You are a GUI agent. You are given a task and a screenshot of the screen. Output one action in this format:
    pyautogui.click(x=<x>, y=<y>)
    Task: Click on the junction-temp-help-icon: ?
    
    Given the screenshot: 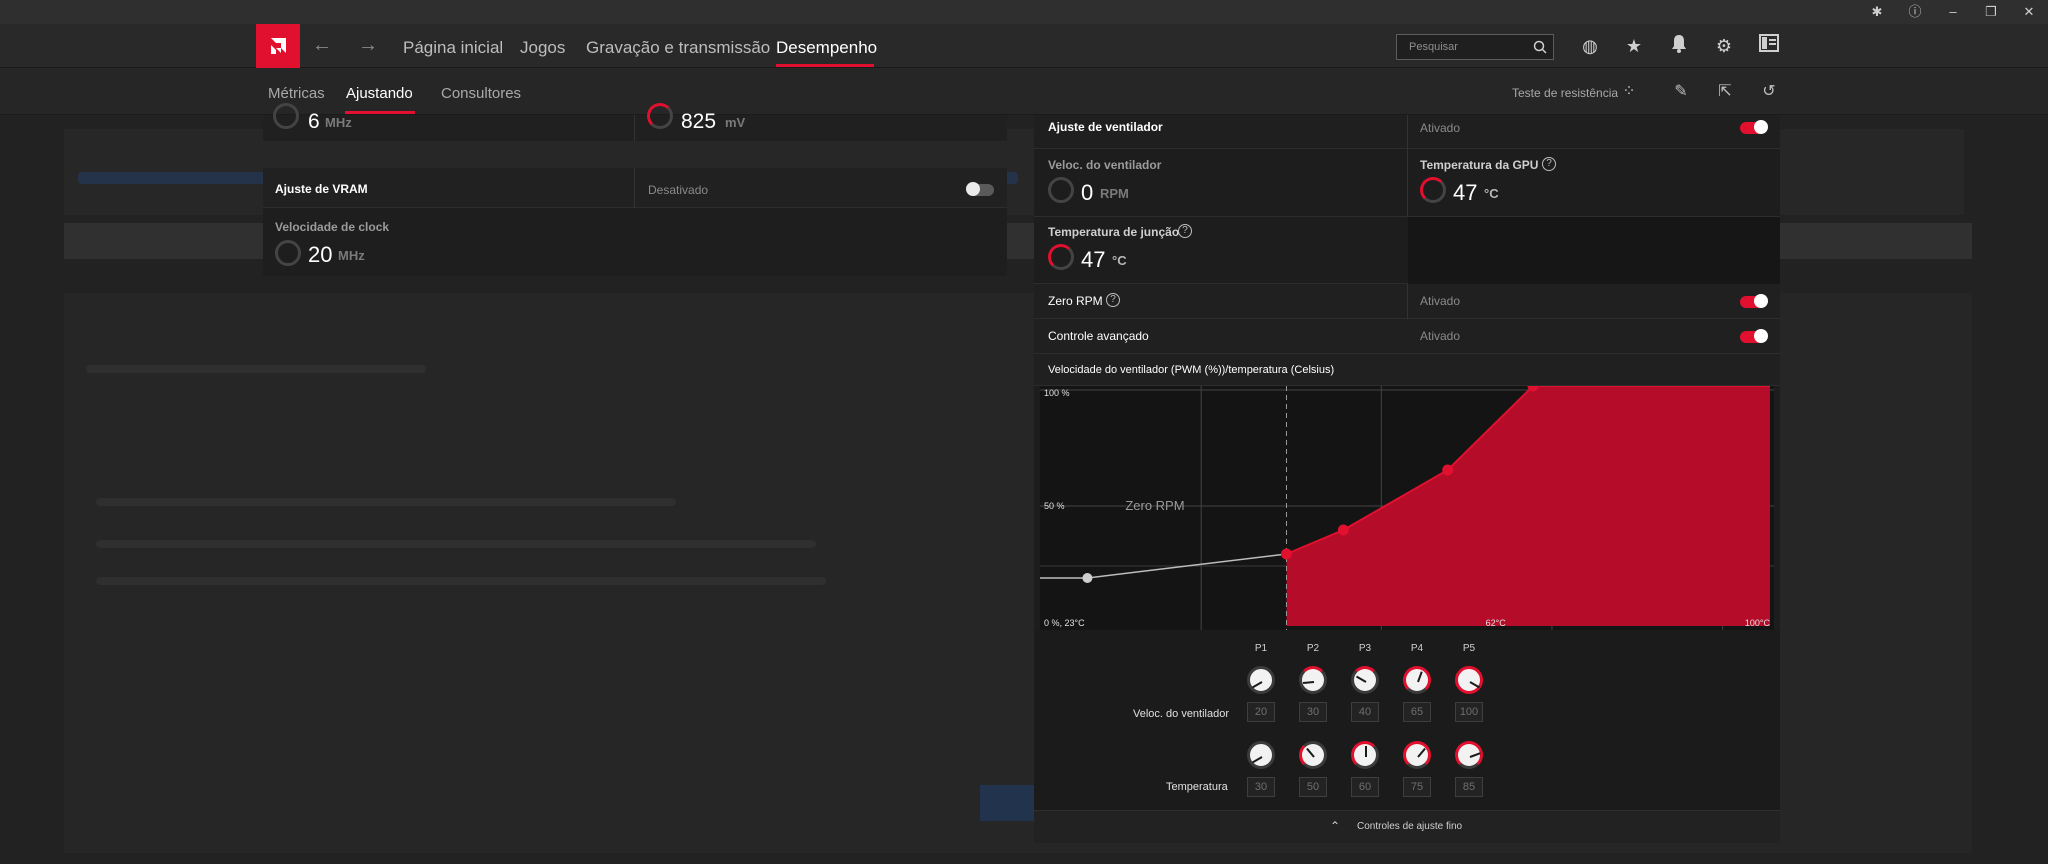 What is the action you would take?
    pyautogui.click(x=1185, y=231)
    